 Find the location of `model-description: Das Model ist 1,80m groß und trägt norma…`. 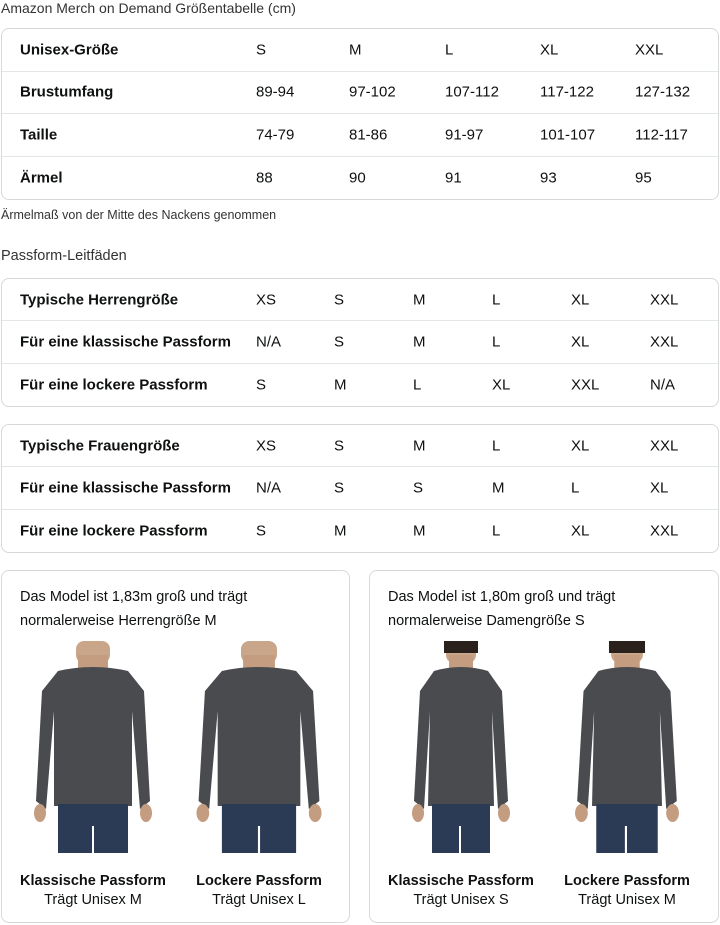

model-description: Das Model ist 1,80m groß und trägt norma… is located at coordinates (502, 609).